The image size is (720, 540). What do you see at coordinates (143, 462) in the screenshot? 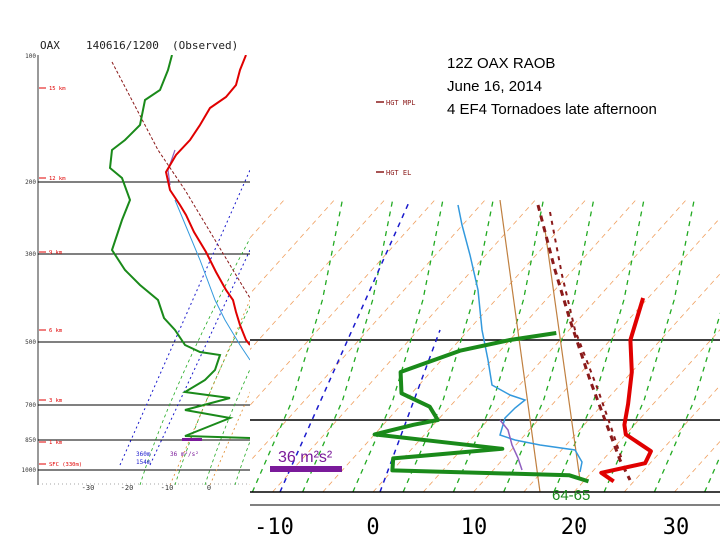
I see `small-text-154m: 154m` at bounding box center [143, 462].